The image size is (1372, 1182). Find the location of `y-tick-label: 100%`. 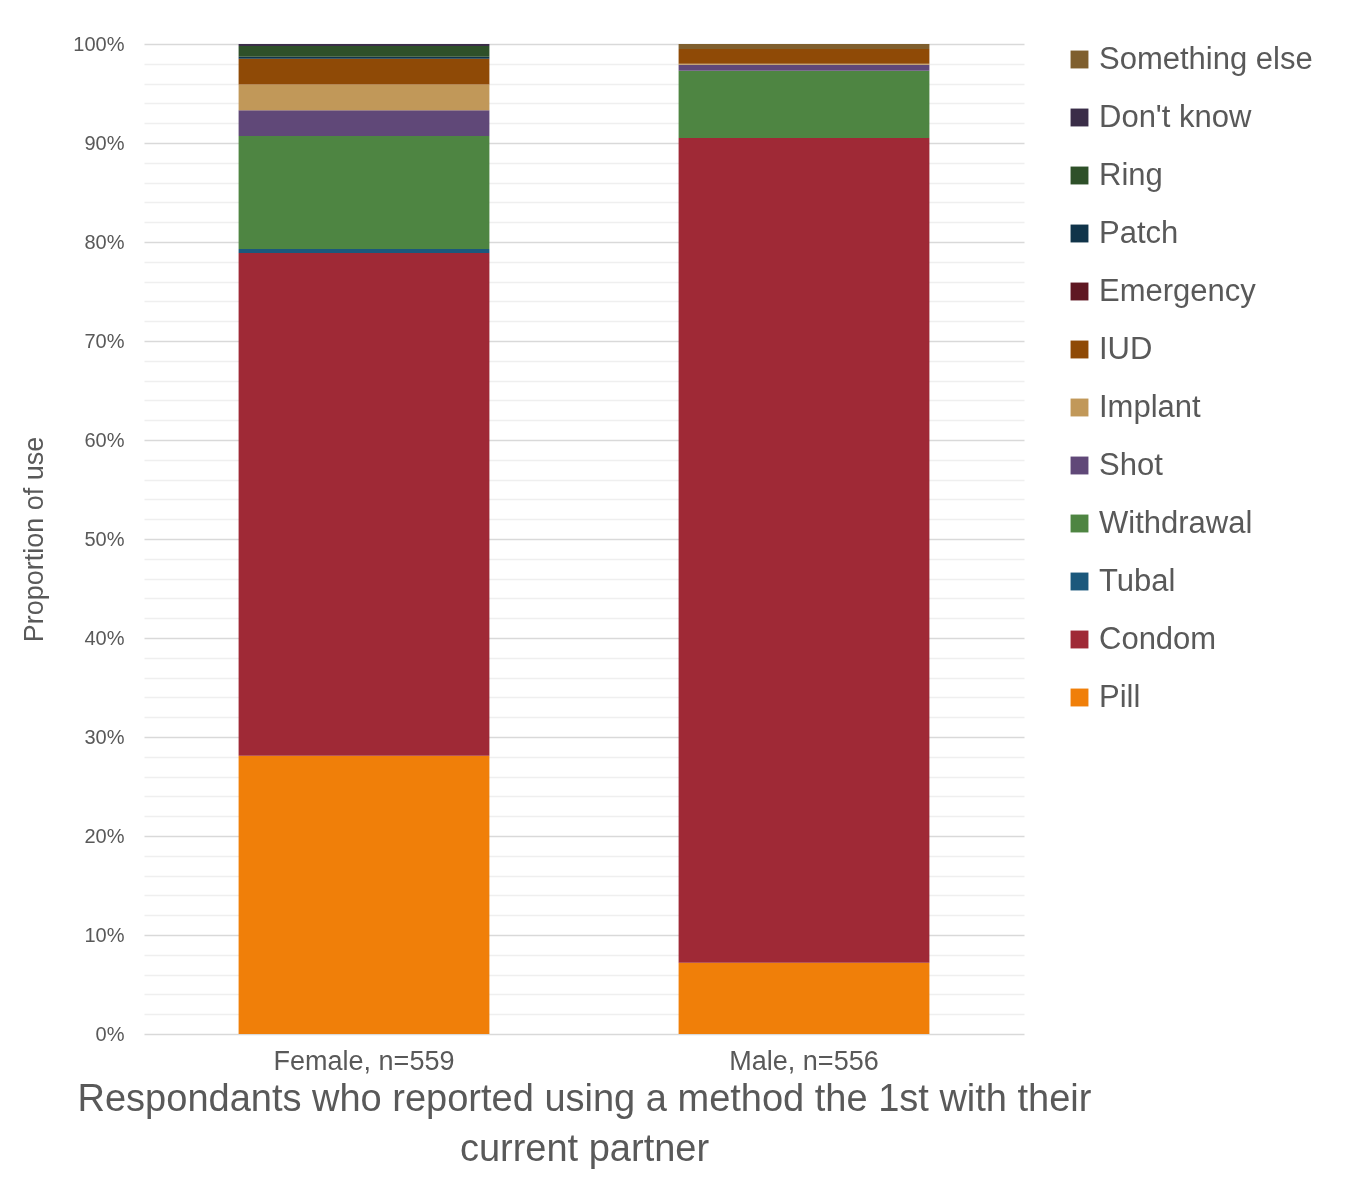

y-tick-label: 100% is located at coordinates (99, 43).